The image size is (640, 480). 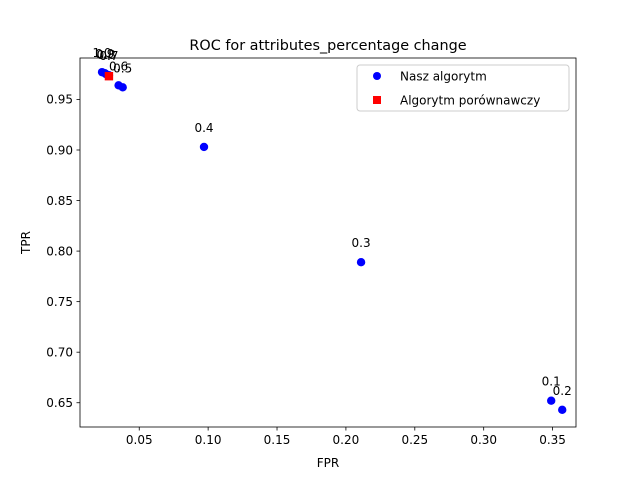 I want to click on x-tick-label: 0.10, so click(x=208, y=440).